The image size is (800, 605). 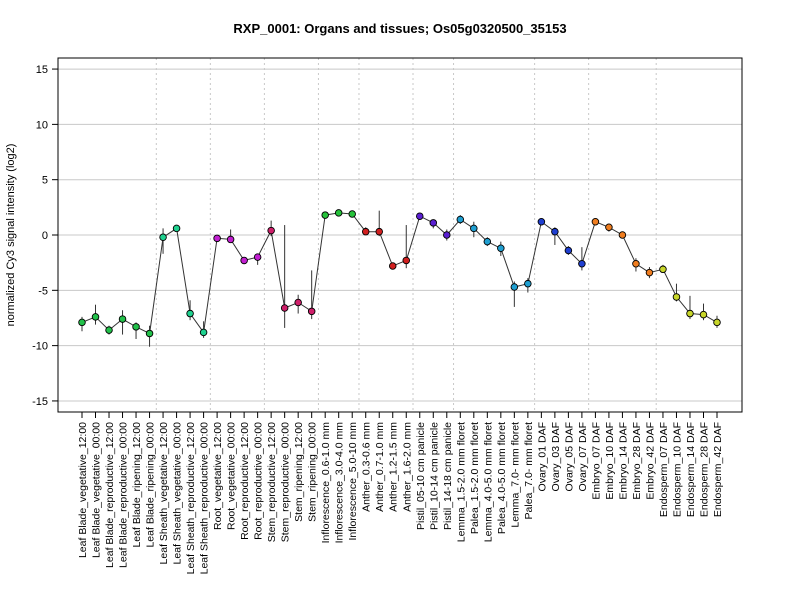 What do you see at coordinates (691, 469) in the screenshot?
I see `x-tick-label: Endosperm_14 DAF` at bounding box center [691, 469].